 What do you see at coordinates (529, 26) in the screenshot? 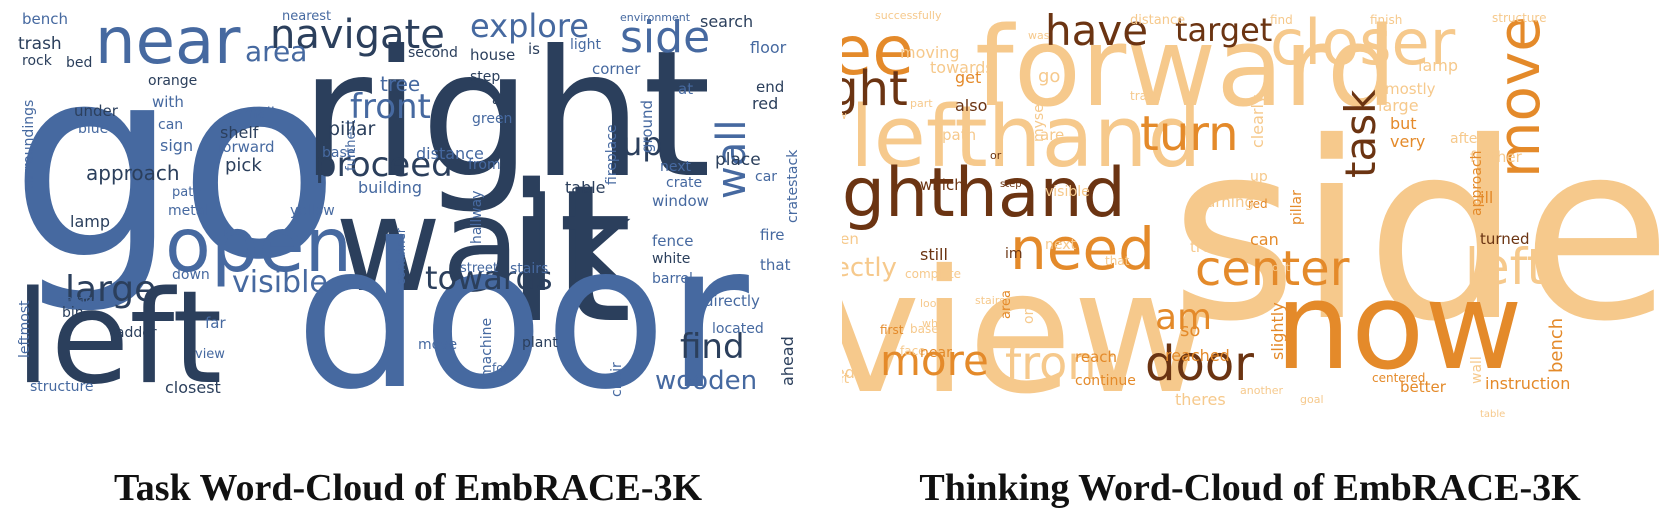
I see `task-word-explore: explore` at bounding box center [529, 26].